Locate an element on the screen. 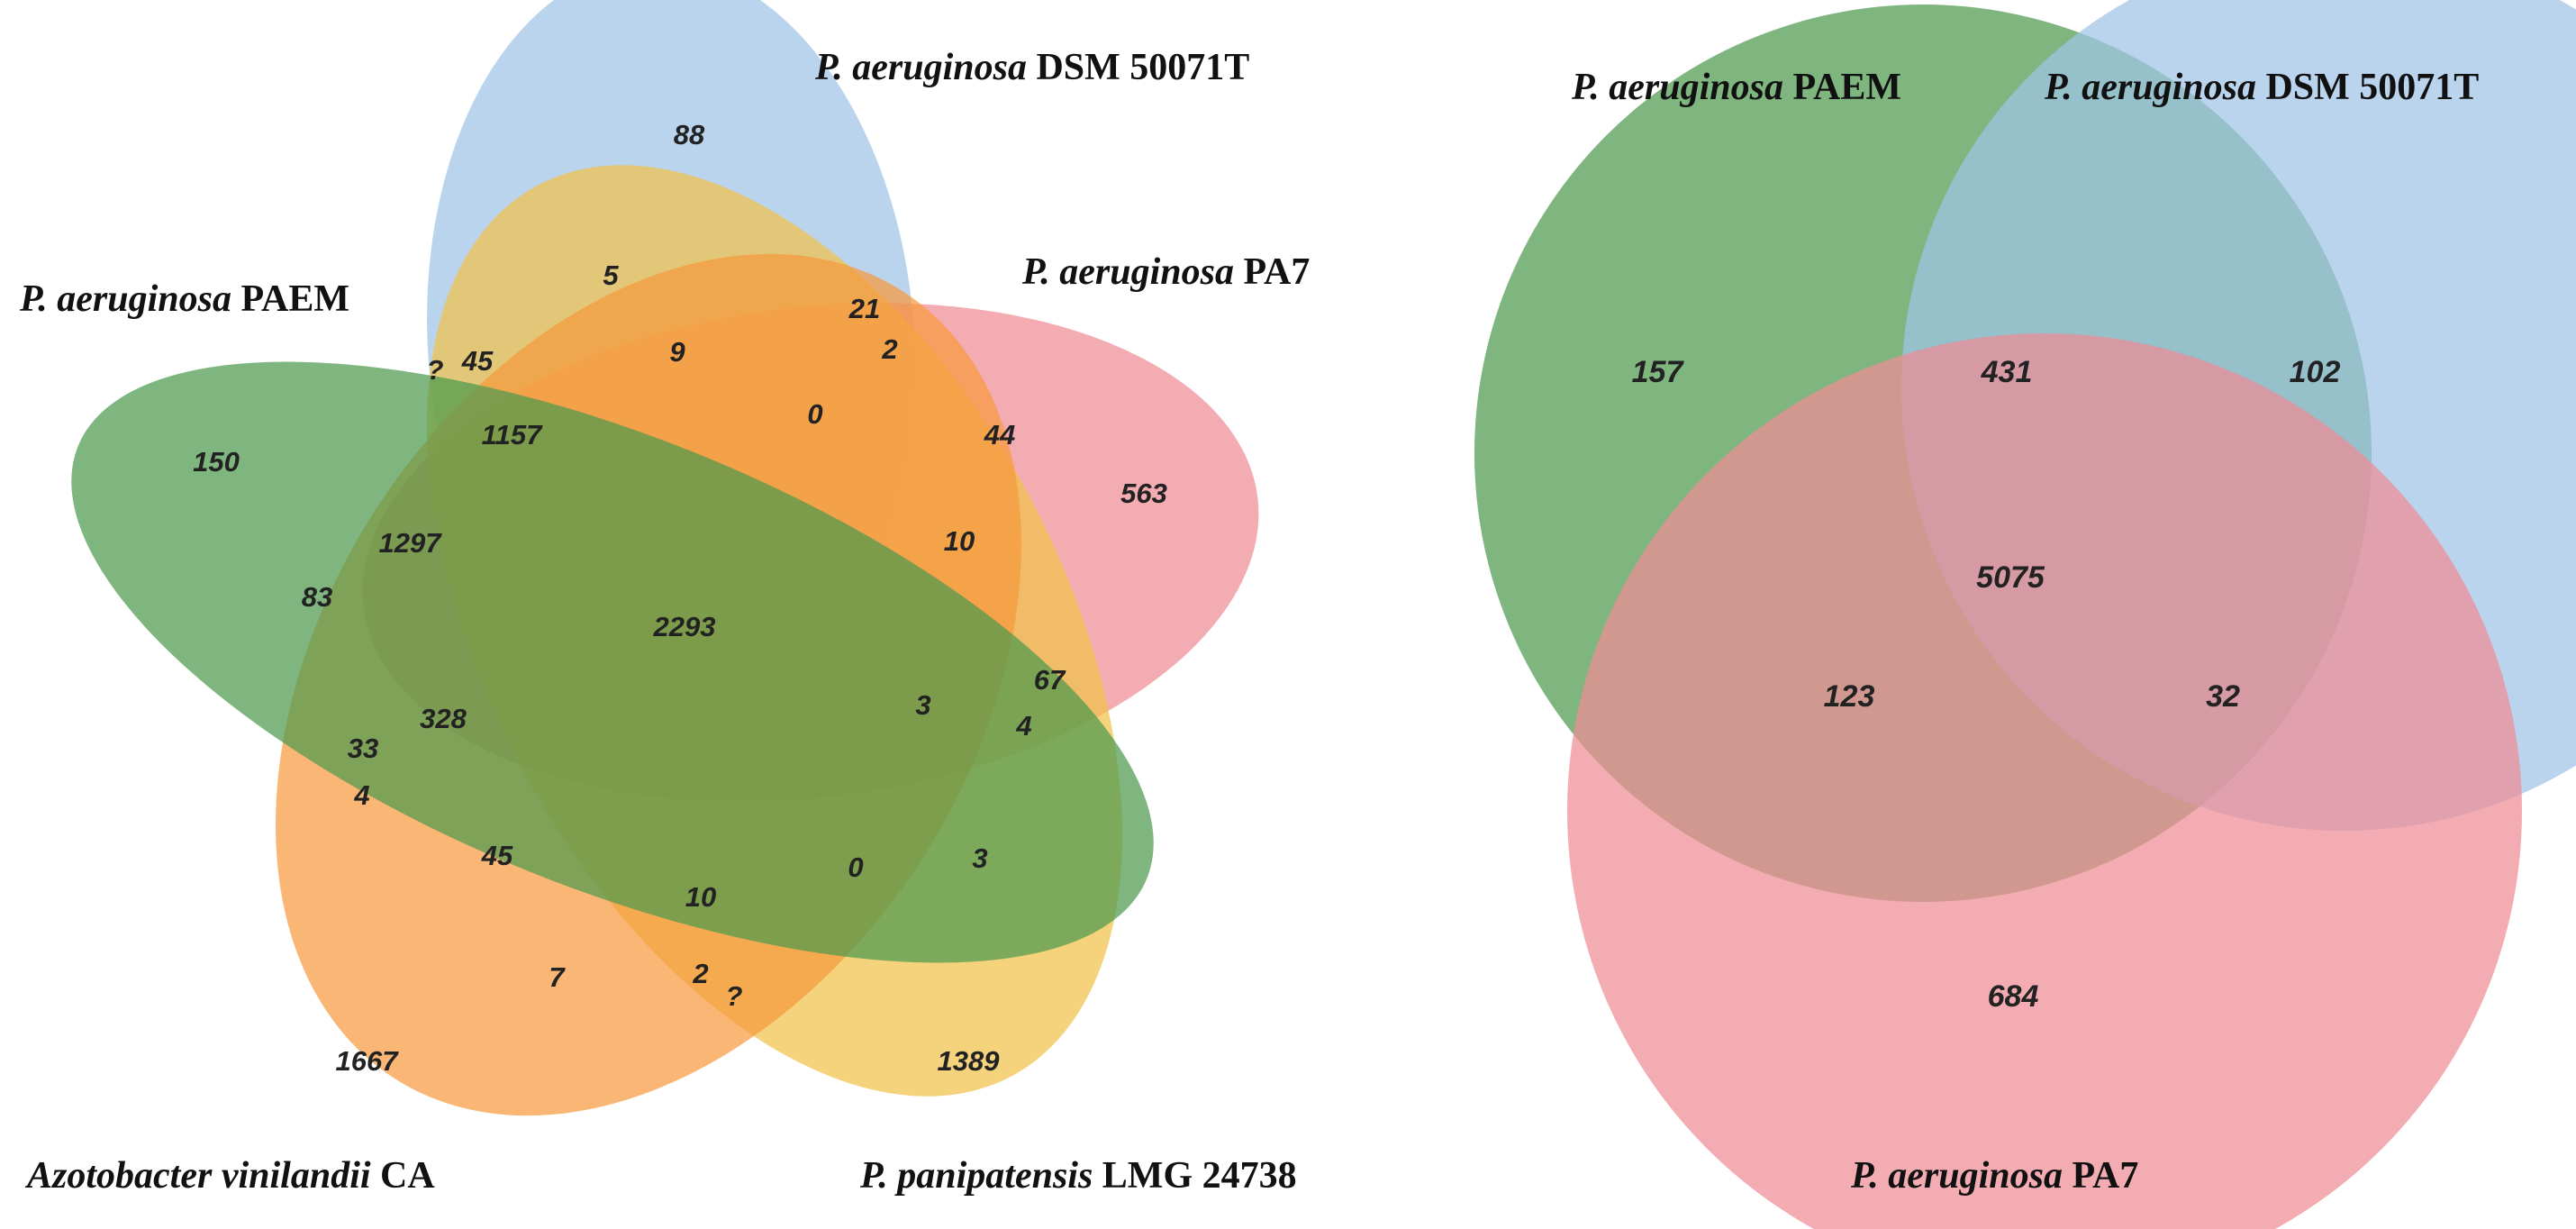 This screenshot has height=1229, width=2576. count-region: 1157 is located at coordinates (512, 435).